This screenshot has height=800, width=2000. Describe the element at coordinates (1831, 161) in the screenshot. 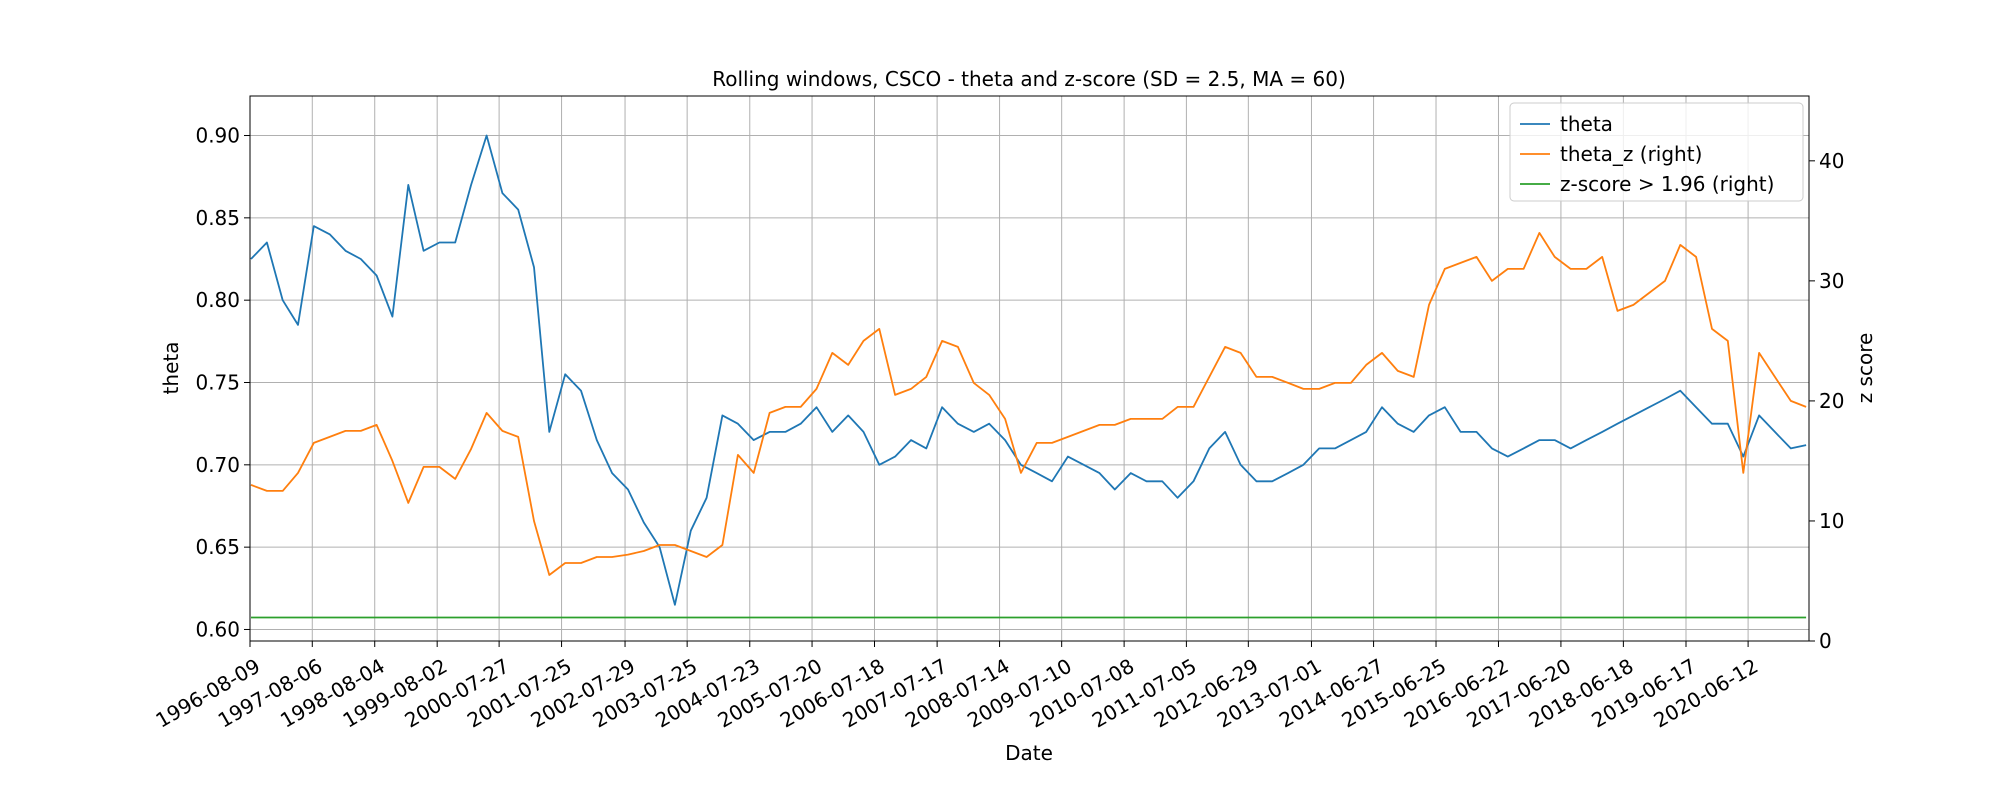

I see `y2-tick-label: 40` at that location.